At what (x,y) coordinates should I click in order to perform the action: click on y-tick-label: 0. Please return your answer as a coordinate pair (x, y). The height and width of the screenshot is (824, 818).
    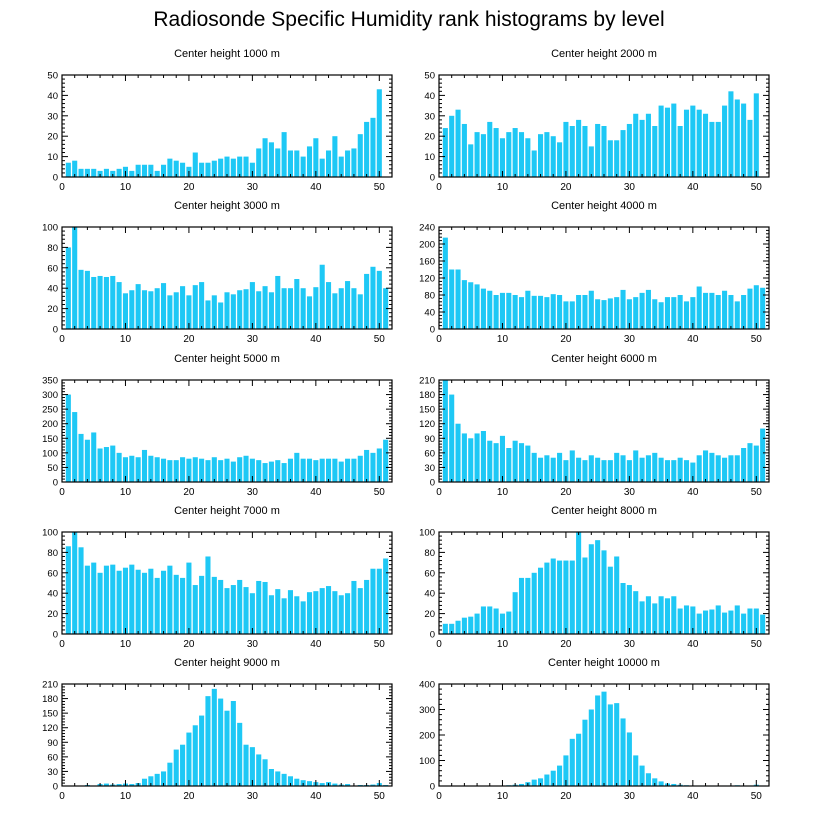
    Looking at the image, I should click on (432, 330).